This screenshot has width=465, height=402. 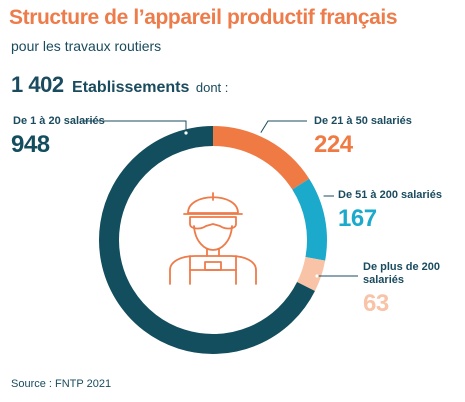 I want to click on leader-21-50-dot, so click(x=260, y=134).